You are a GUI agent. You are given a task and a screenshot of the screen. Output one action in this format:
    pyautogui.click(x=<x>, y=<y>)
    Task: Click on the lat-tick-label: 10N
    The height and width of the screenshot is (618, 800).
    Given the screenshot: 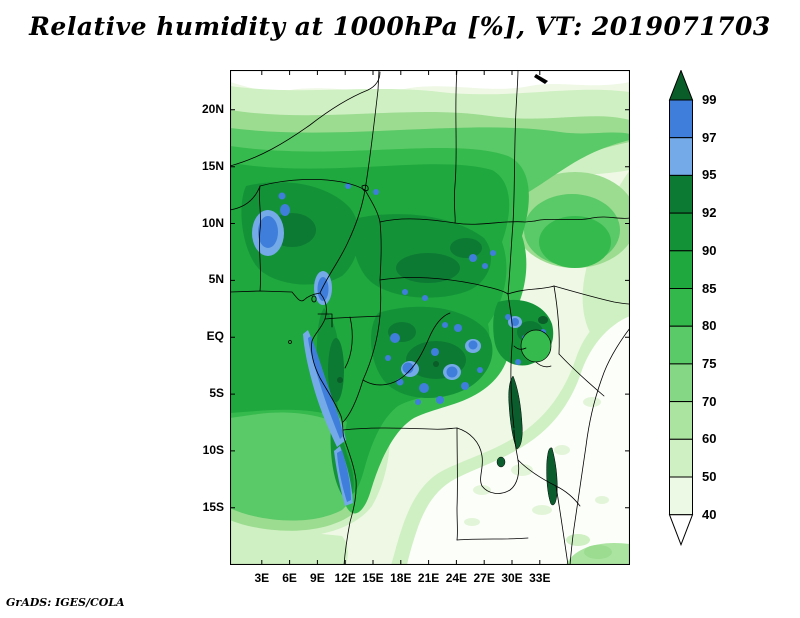 What is the action you would take?
    pyautogui.click(x=212, y=222)
    